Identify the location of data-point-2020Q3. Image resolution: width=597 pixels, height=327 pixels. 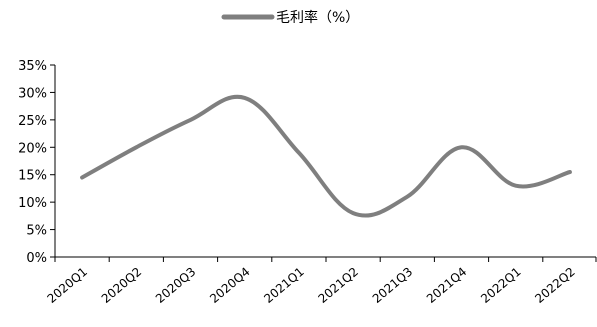
(191, 120).